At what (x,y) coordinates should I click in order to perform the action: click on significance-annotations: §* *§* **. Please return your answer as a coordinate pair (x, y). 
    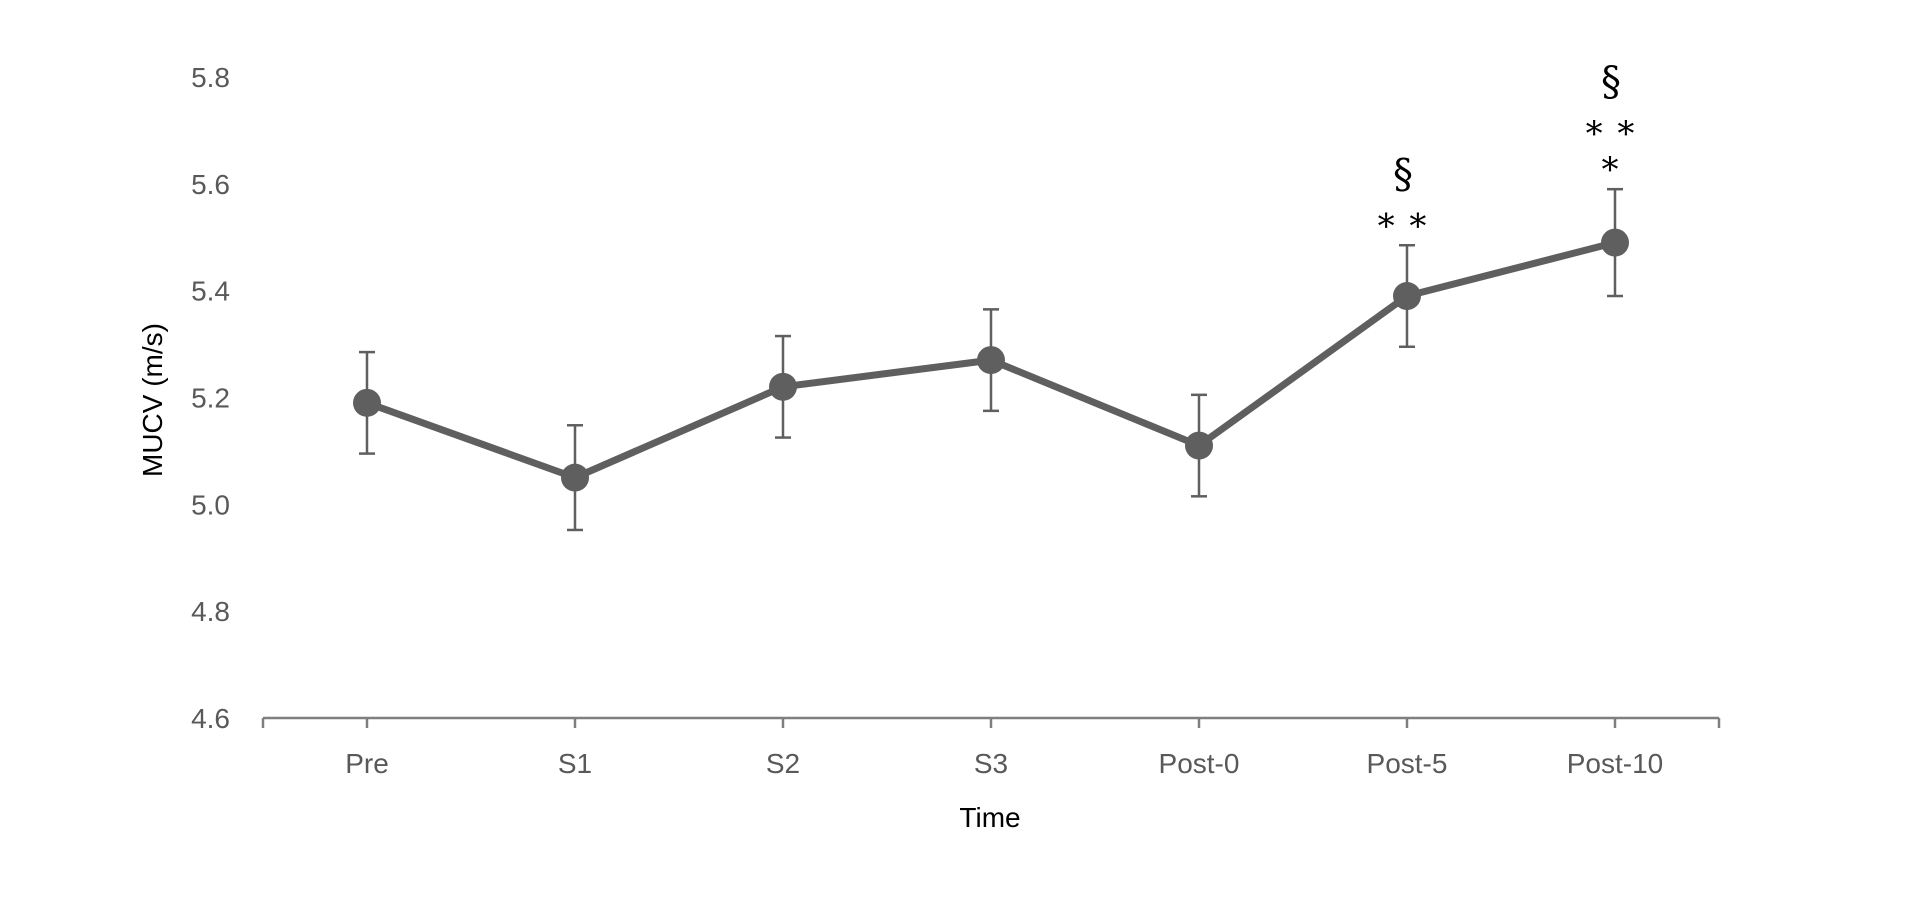
    Looking at the image, I should click on (1507, 152).